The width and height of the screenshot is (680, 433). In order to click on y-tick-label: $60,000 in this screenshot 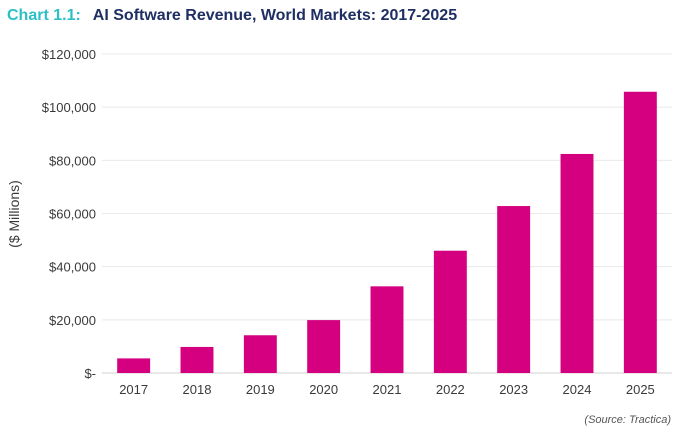, I will do `click(72, 214)`.